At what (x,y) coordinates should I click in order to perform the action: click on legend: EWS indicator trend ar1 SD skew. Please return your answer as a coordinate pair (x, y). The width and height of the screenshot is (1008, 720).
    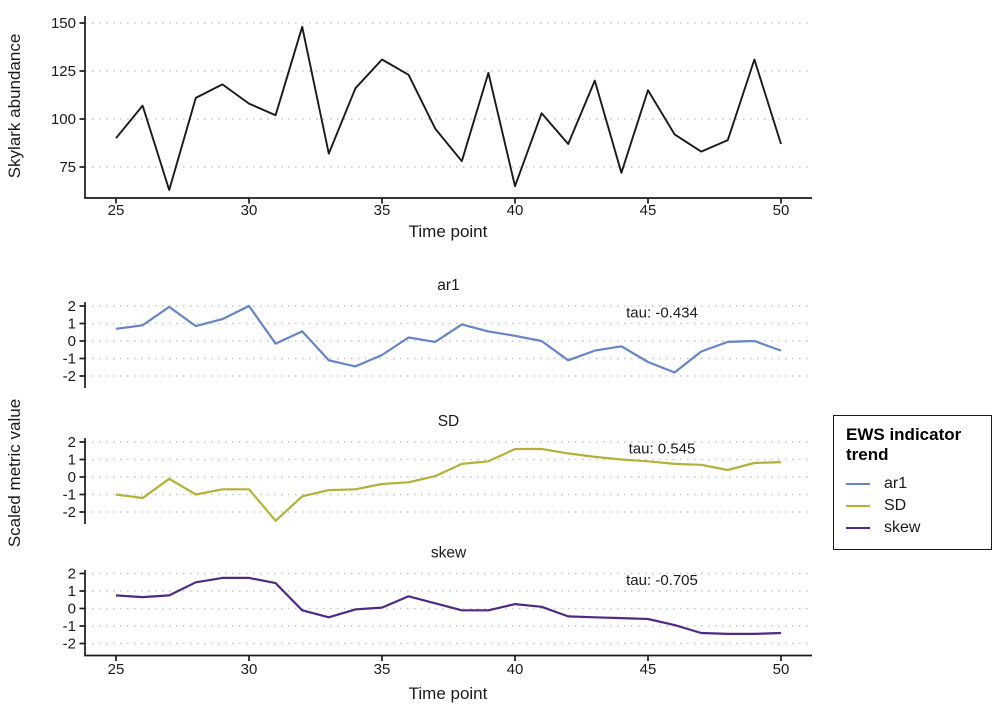
    Looking at the image, I should click on (912, 482).